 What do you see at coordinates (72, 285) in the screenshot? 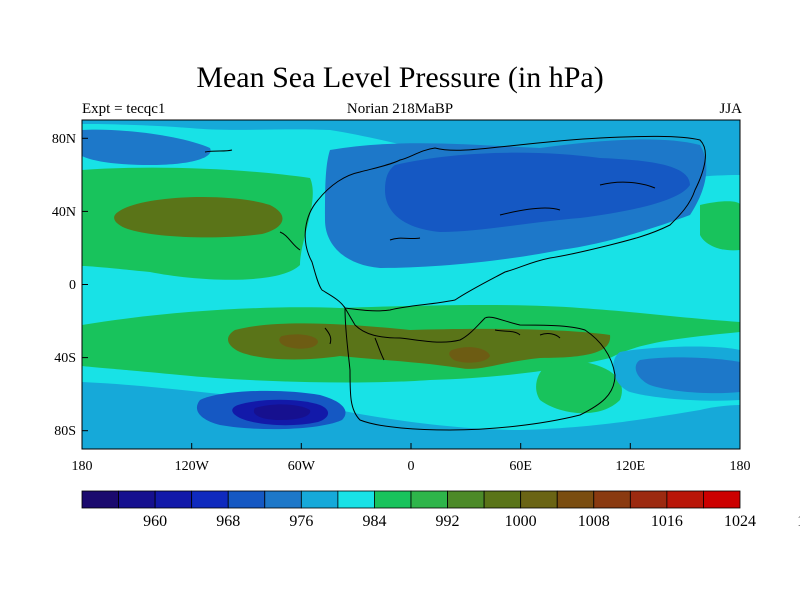
I see `lat-label-0: 0` at bounding box center [72, 285].